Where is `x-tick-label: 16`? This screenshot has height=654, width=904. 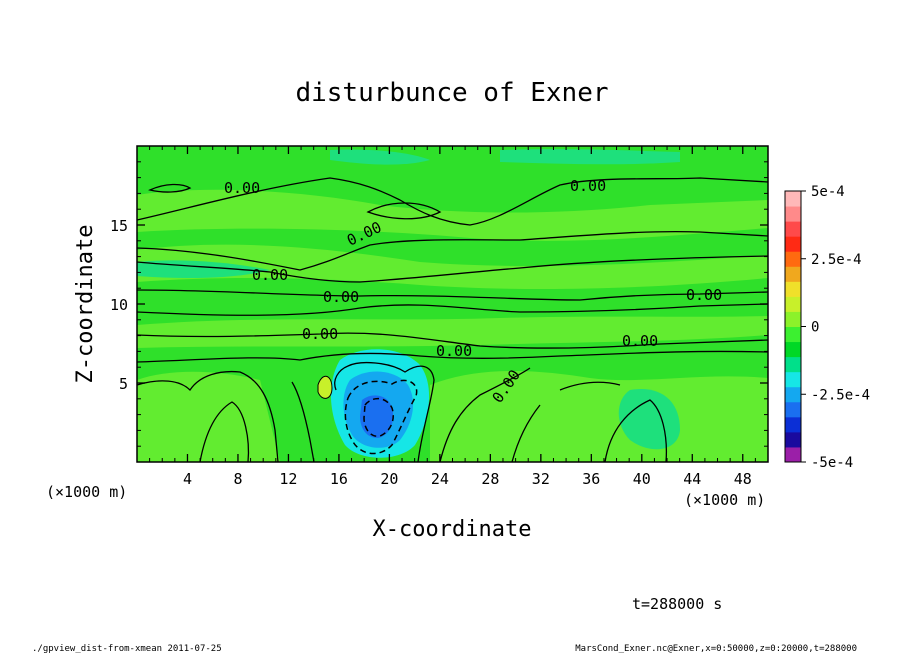
x-tick-label: 16 is located at coordinates (339, 479).